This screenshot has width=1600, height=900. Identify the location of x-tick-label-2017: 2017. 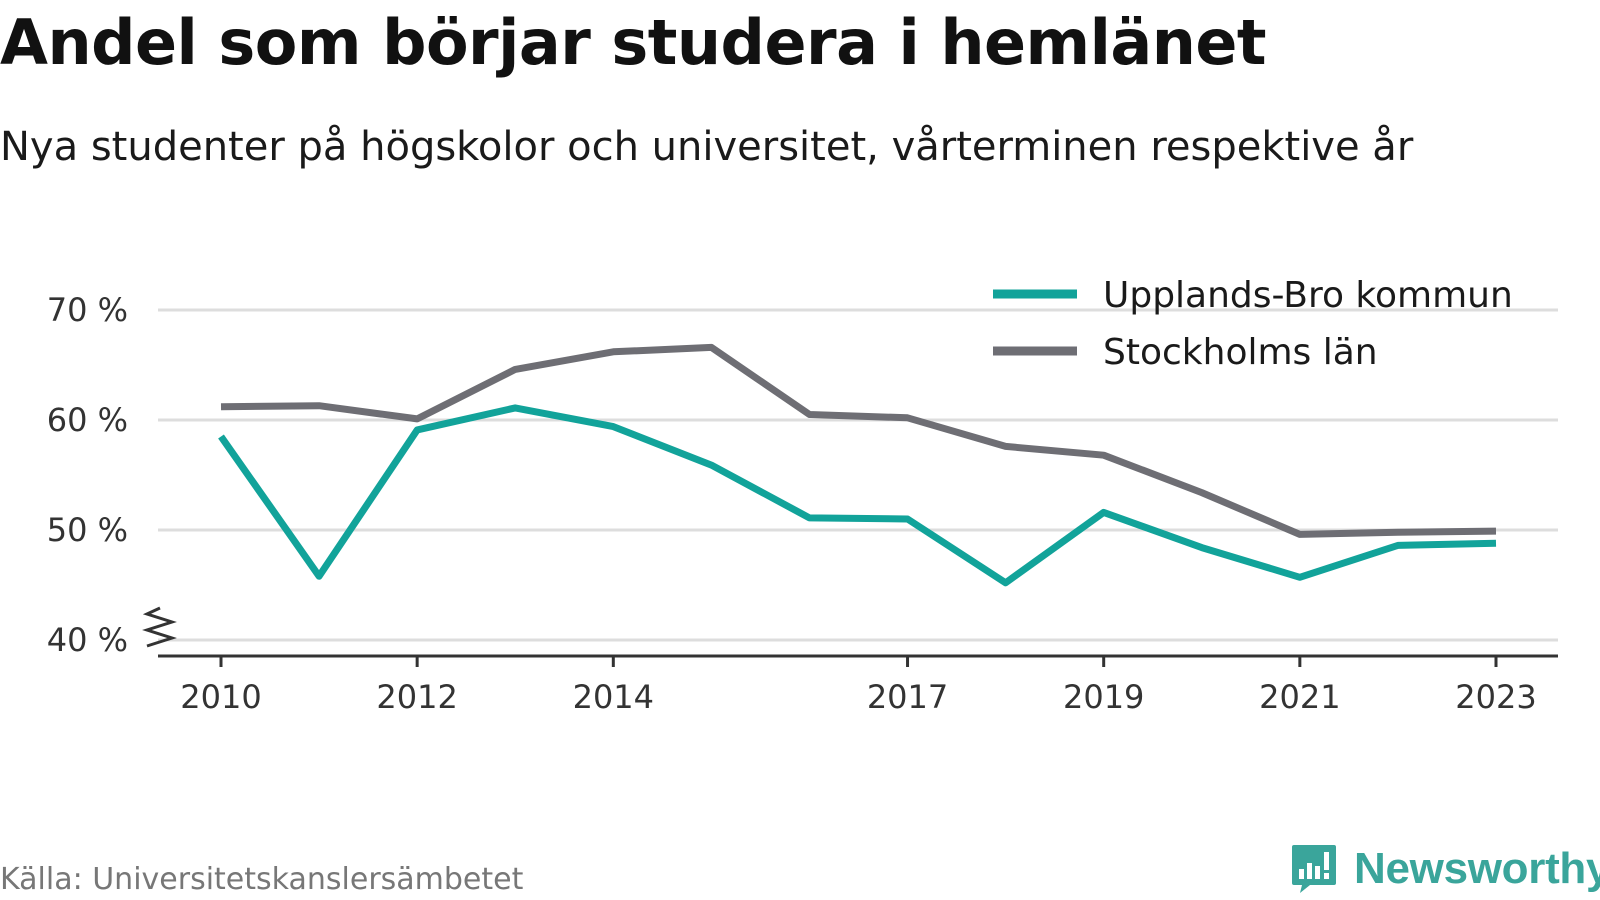
(907, 697).